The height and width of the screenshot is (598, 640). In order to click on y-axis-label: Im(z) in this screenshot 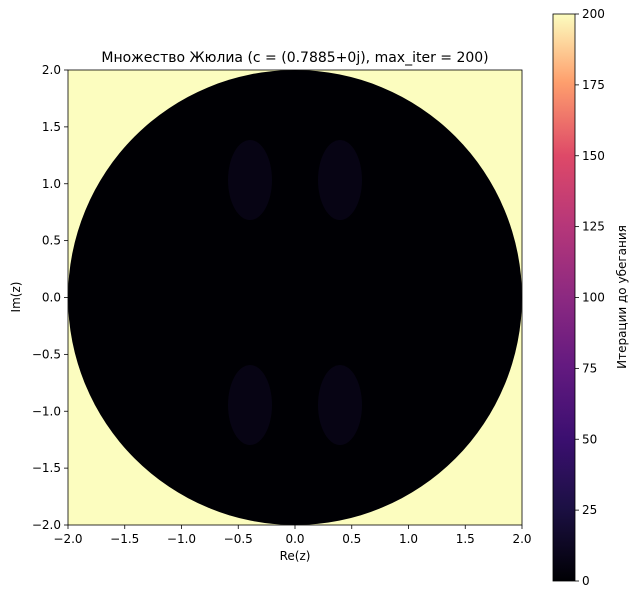, I will do `click(16, 297)`.